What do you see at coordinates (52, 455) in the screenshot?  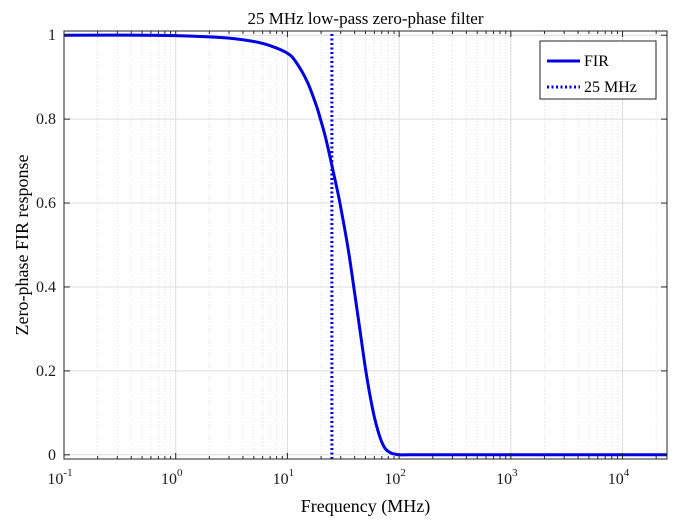 I see `y-tick-label: 0` at bounding box center [52, 455].